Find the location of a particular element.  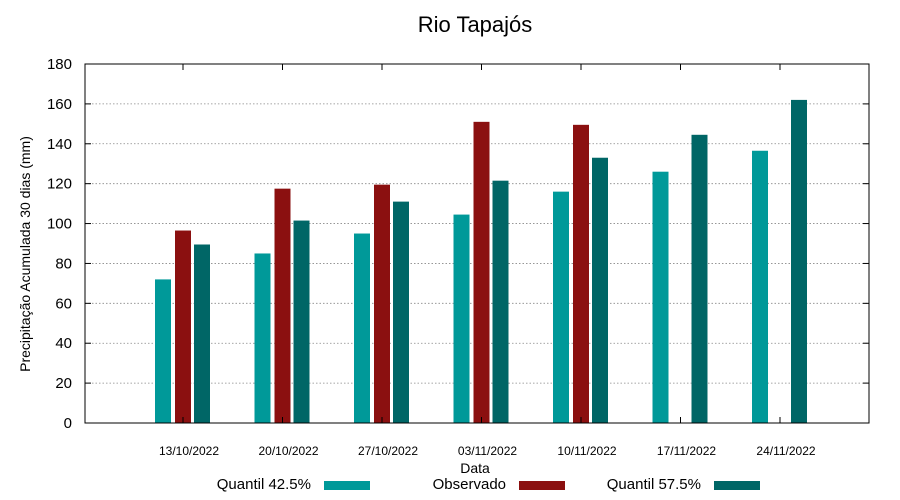

legend-label: Observado is located at coordinates (469, 484).